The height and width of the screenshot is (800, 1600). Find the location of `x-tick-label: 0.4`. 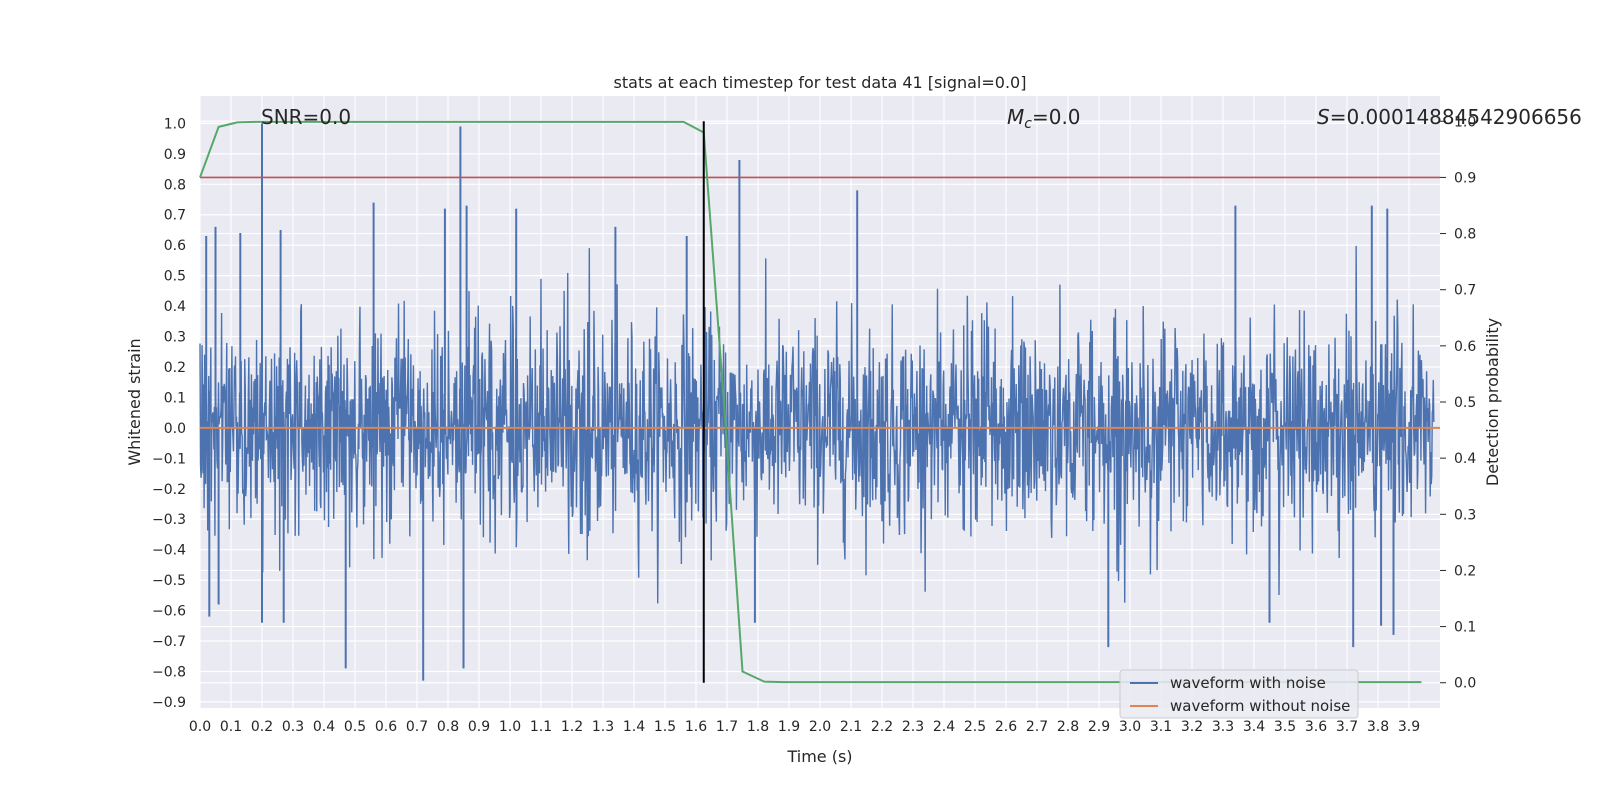

x-tick-label: 0.4 is located at coordinates (324, 727).